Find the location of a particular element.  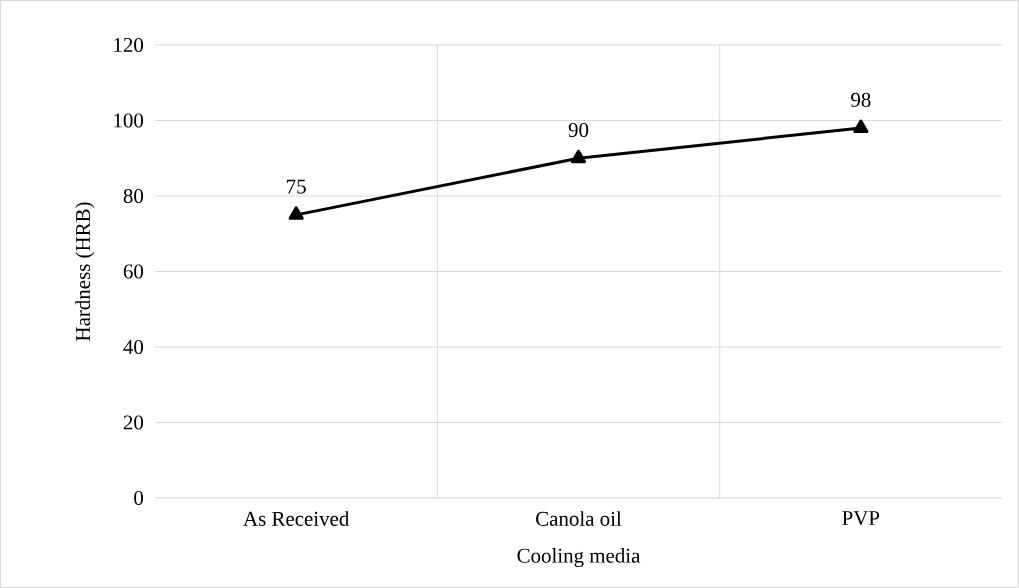

y-tick-label: 100 is located at coordinates (129, 120).